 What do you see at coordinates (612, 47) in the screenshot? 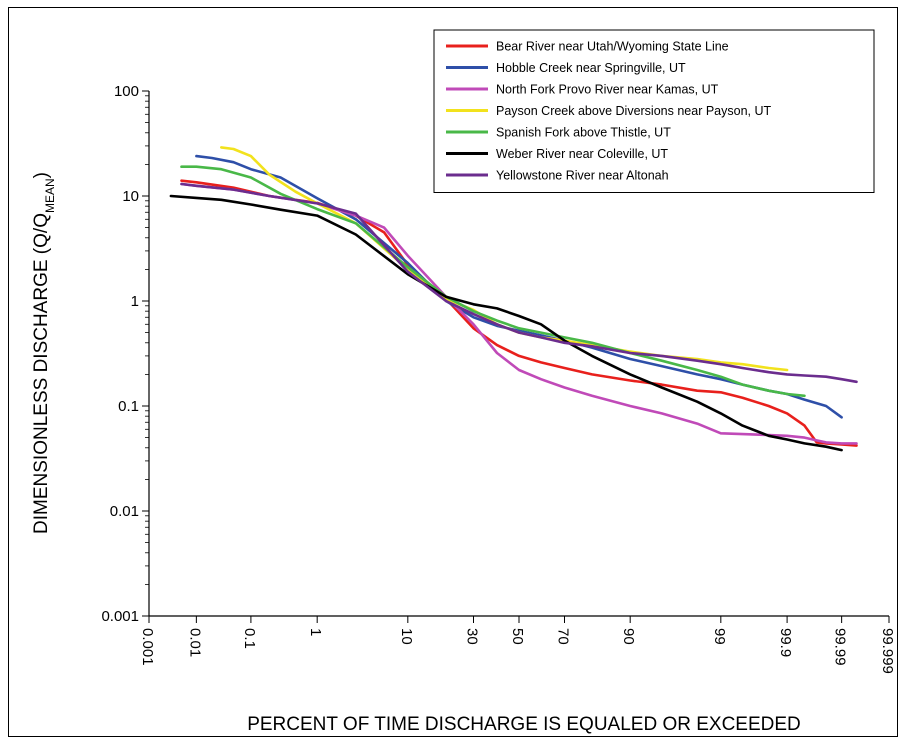
I see `legend-label: Bear River near Utah/Wyoming State Line` at bounding box center [612, 47].